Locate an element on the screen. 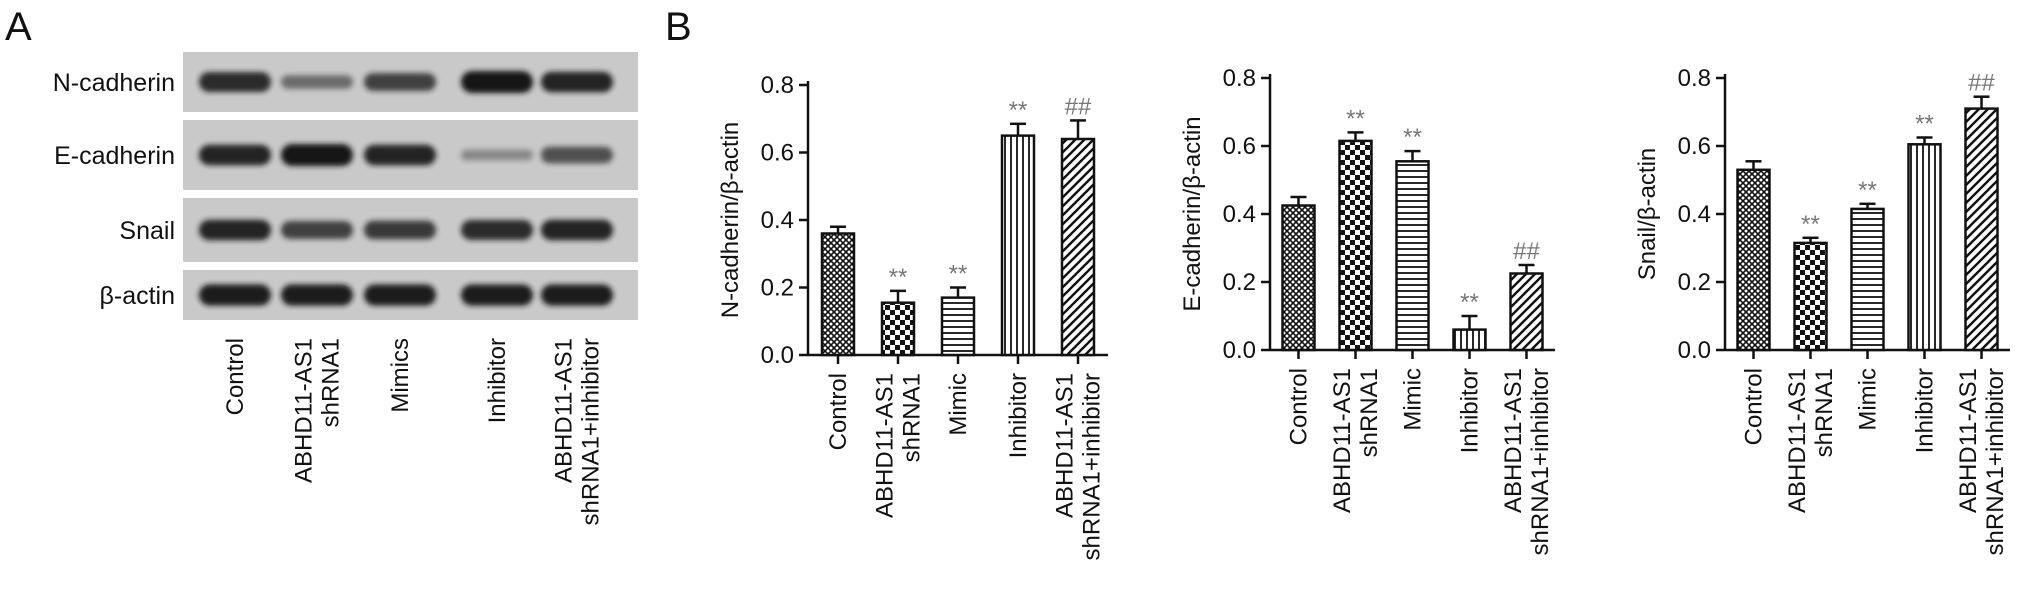  panel-a-letter: A is located at coordinates (18, 27).